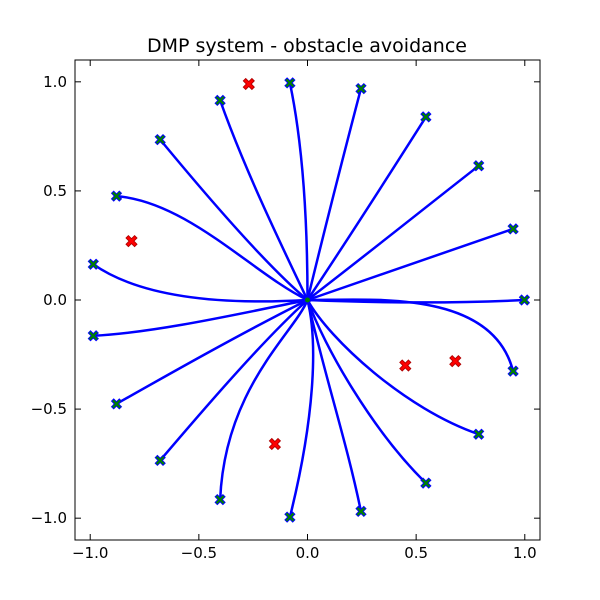 The width and height of the screenshot is (600, 600). What do you see at coordinates (416, 553) in the screenshot?
I see `x-tick-label-3: 0.5` at bounding box center [416, 553].